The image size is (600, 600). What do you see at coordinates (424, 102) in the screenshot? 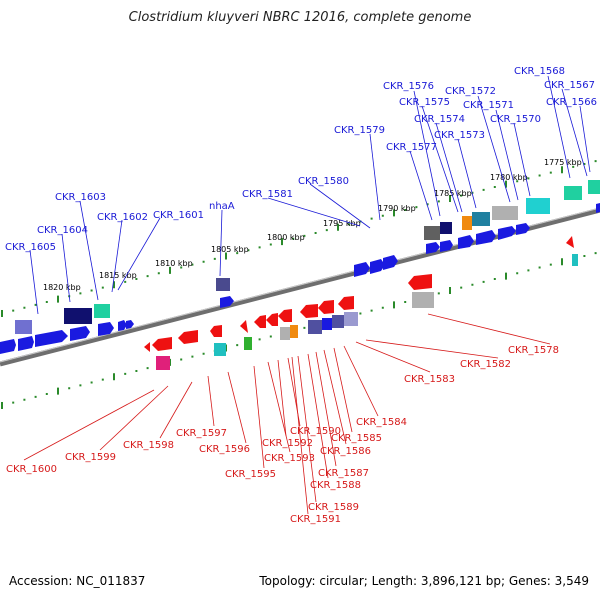
I see `gene-label: CKR_1575` at bounding box center [424, 102].